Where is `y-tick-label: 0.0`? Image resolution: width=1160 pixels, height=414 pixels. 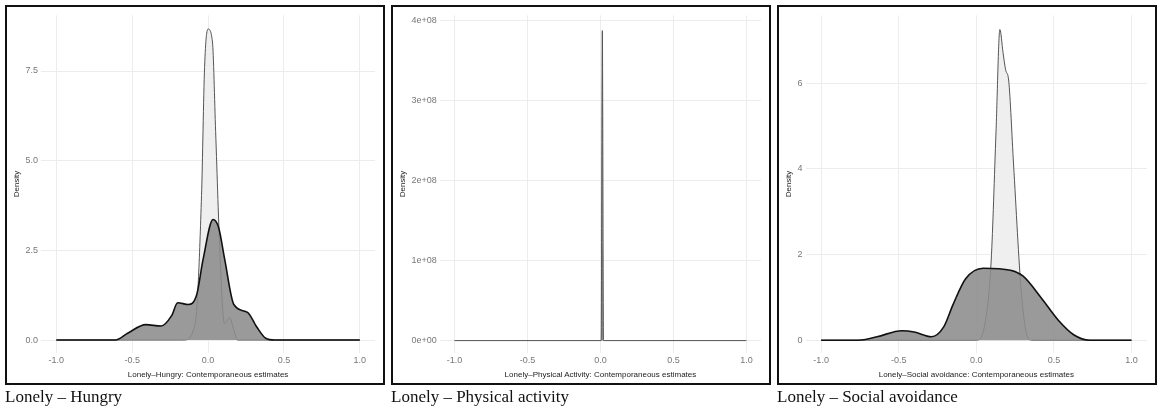
y-tick-label: 0.0 is located at coordinates (32, 339).